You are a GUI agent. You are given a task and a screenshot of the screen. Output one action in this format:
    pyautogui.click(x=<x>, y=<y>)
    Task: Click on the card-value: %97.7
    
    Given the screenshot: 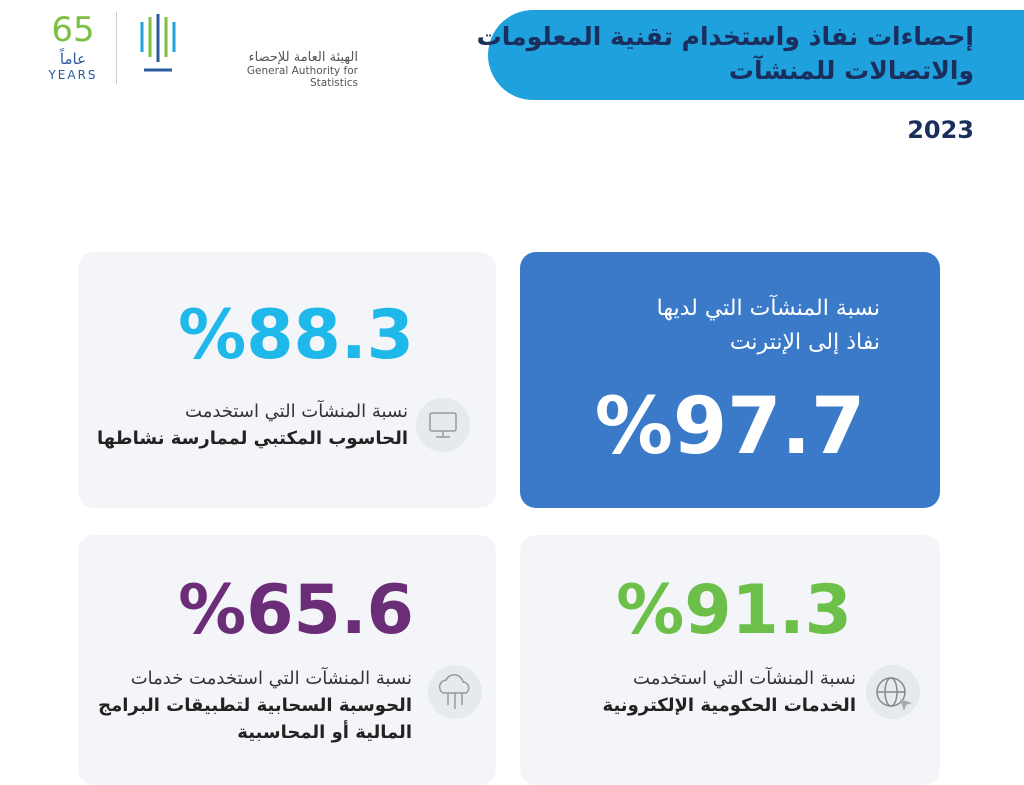 What is the action you would take?
    pyautogui.click(x=730, y=427)
    